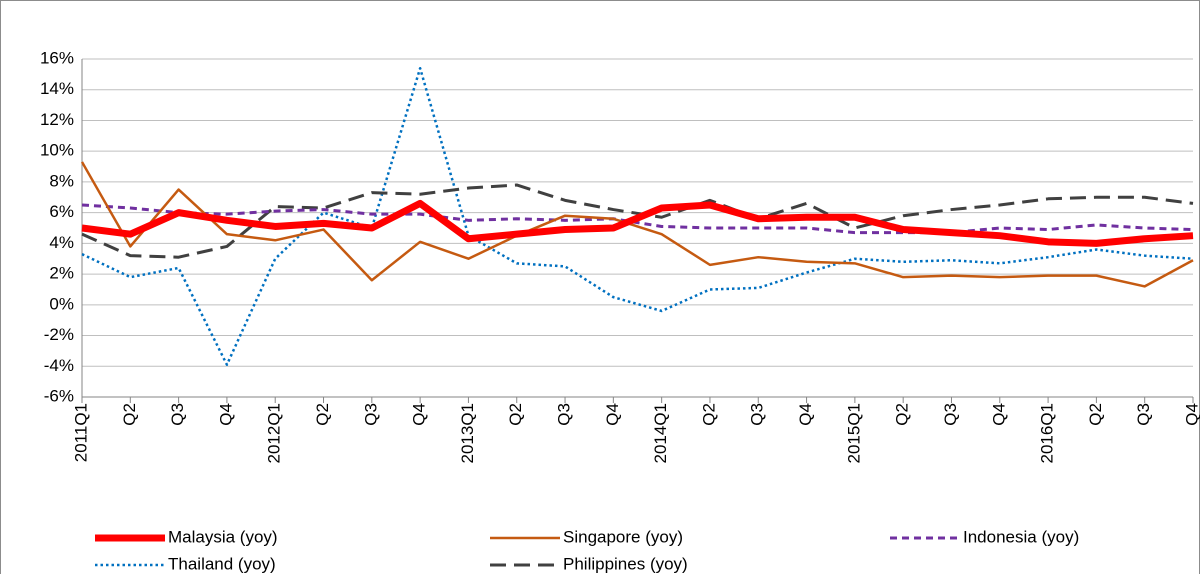  Describe the element at coordinates (59, 365) in the screenshot. I see `y-tick-label: -4%` at that location.